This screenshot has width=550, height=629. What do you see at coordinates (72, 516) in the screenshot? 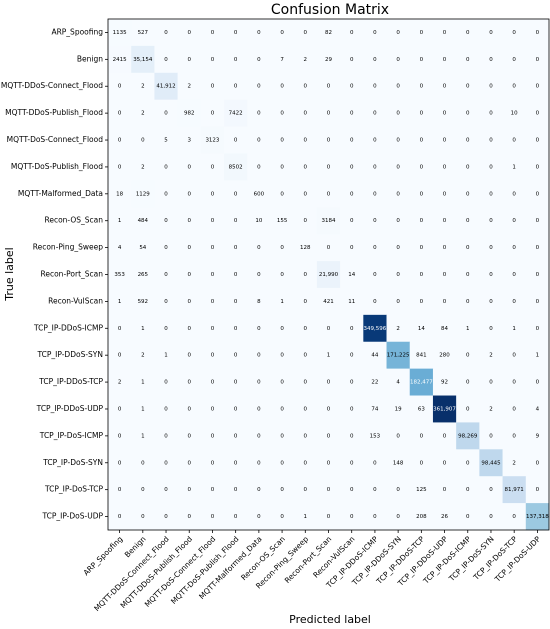
I see `y-tick-label: TCP_IP-DoS-UDP` at bounding box center [72, 516].